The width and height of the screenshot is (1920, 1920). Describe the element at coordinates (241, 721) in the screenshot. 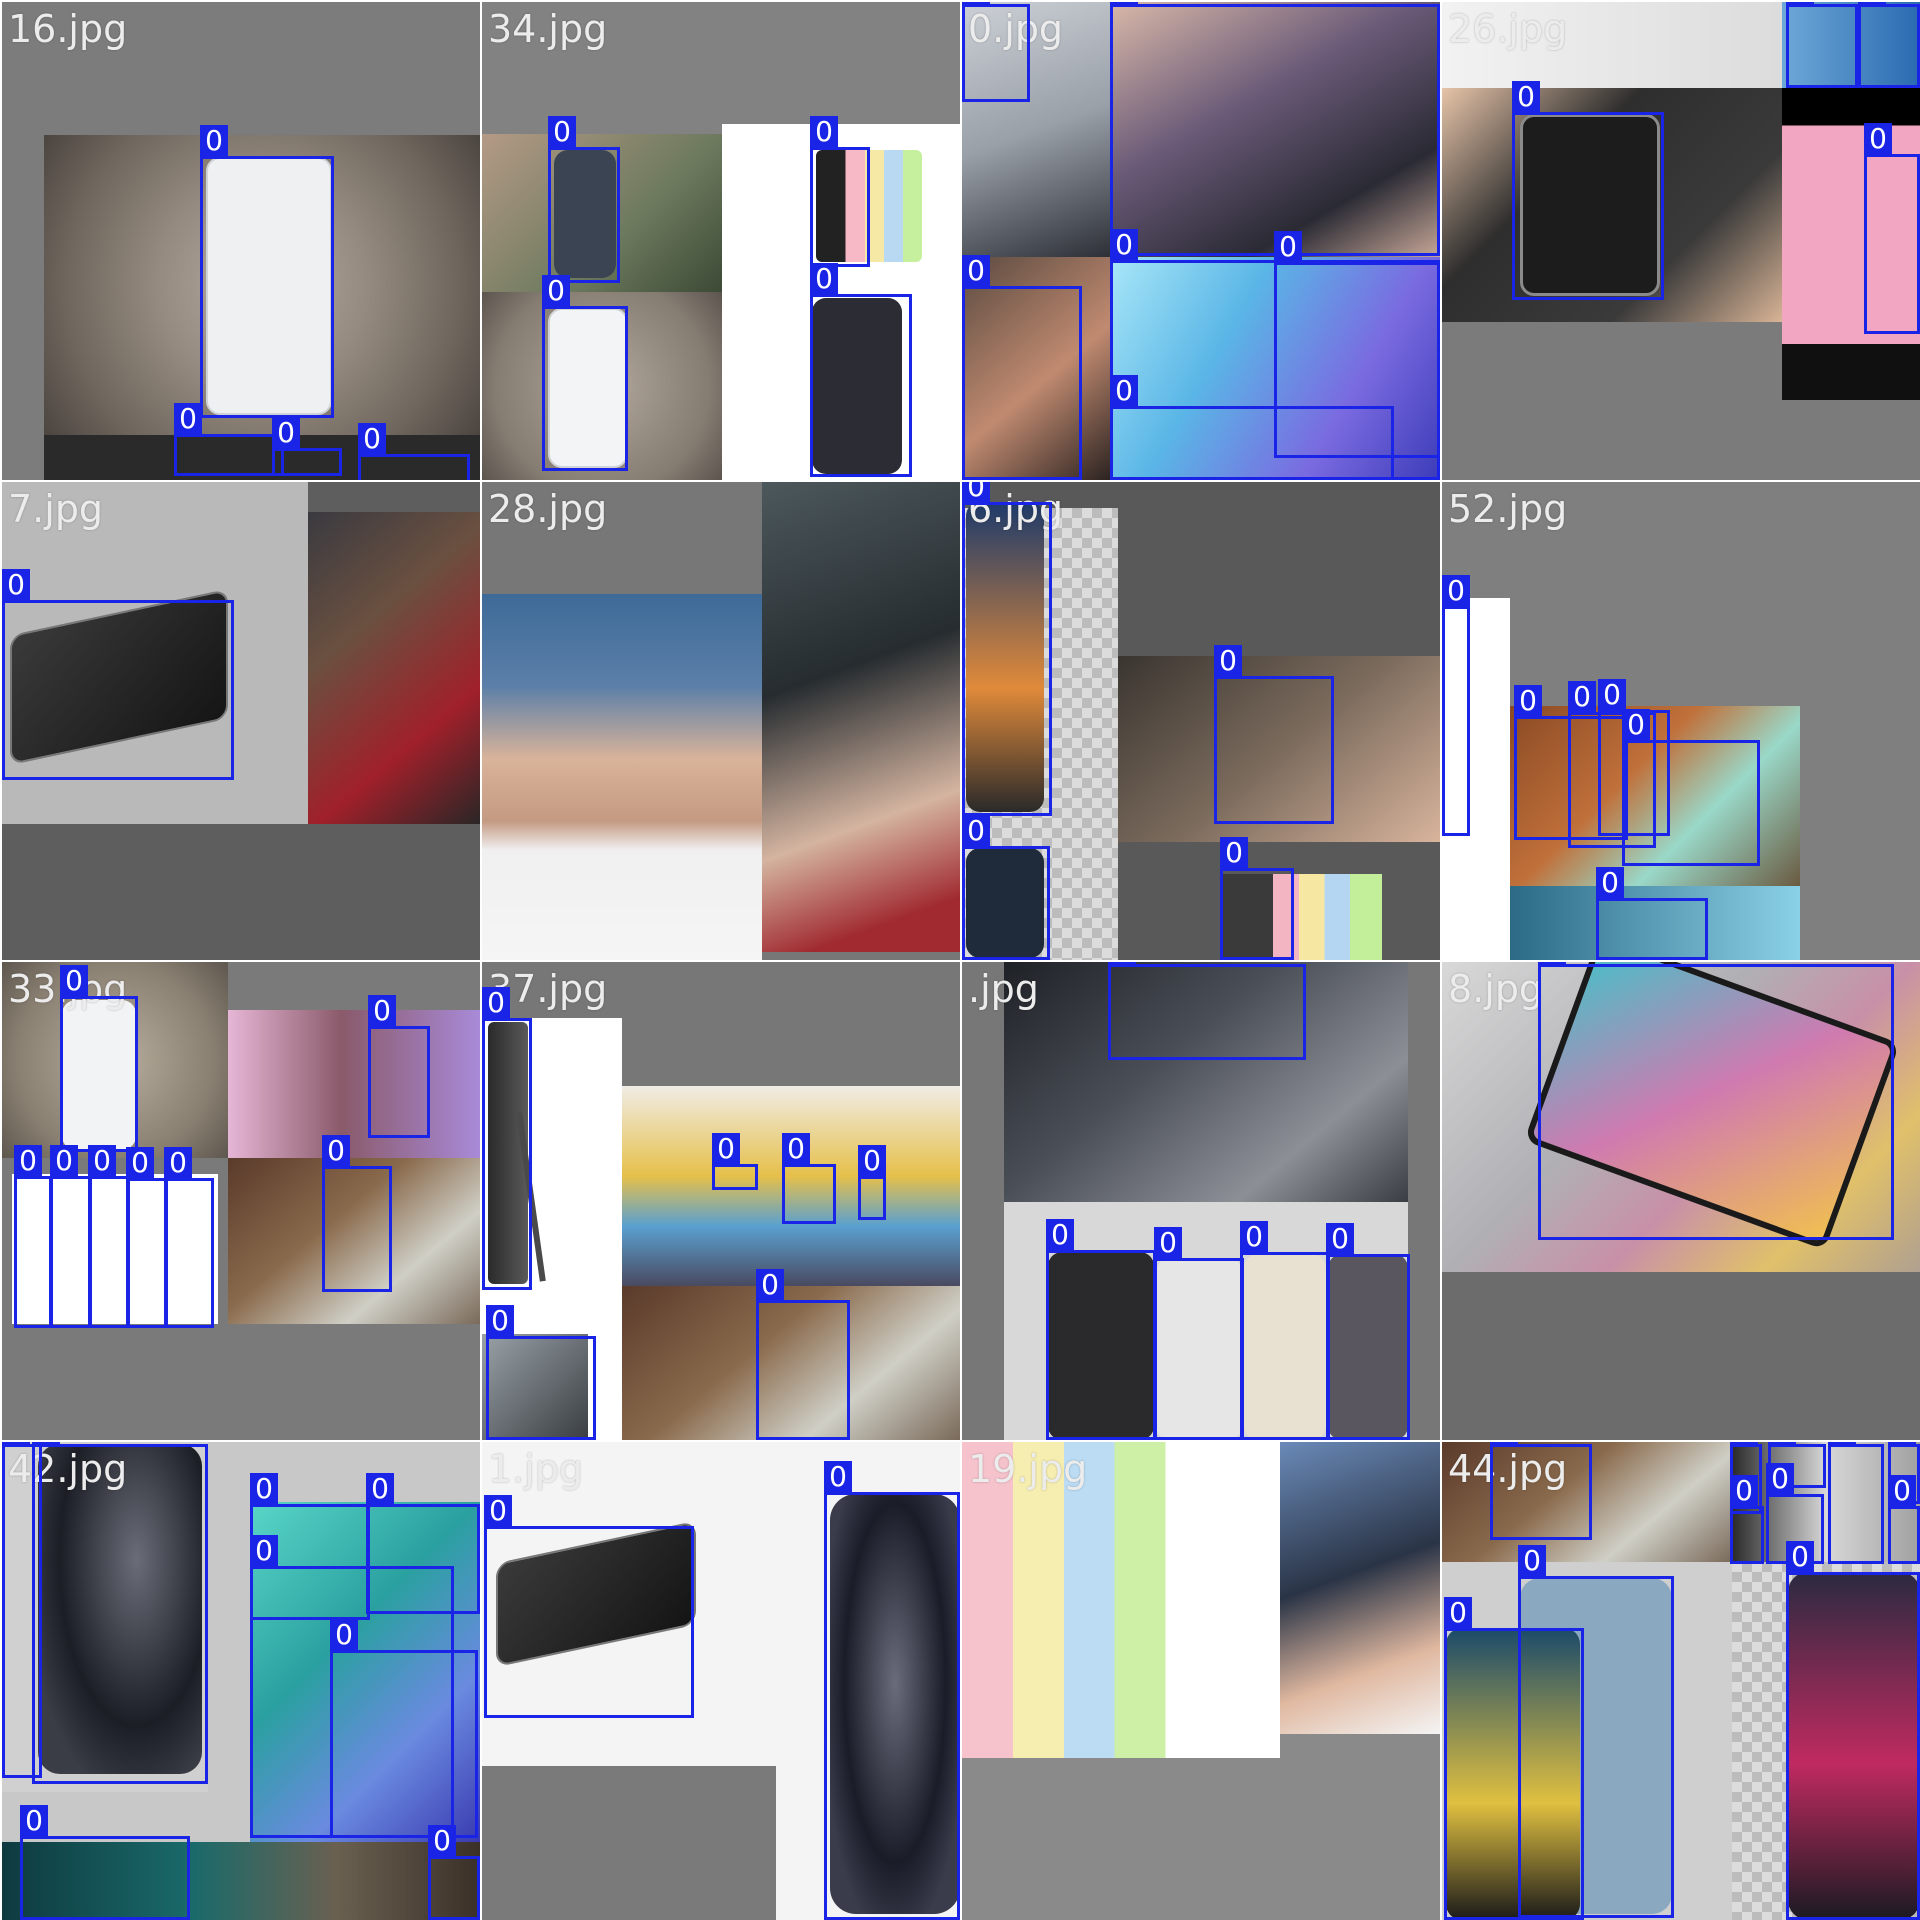

I see `mosaic-tile: 0 7.jpg` at that location.